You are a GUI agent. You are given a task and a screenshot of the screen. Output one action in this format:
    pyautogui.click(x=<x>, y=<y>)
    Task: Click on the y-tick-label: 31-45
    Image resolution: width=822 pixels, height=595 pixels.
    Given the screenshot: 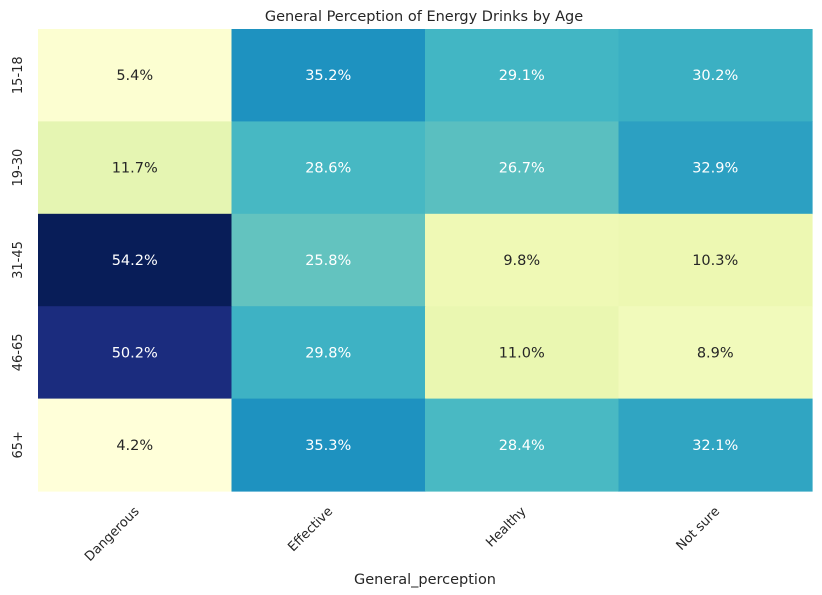 What is the action you would take?
    pyautogui.click(x=18, y=260)
    